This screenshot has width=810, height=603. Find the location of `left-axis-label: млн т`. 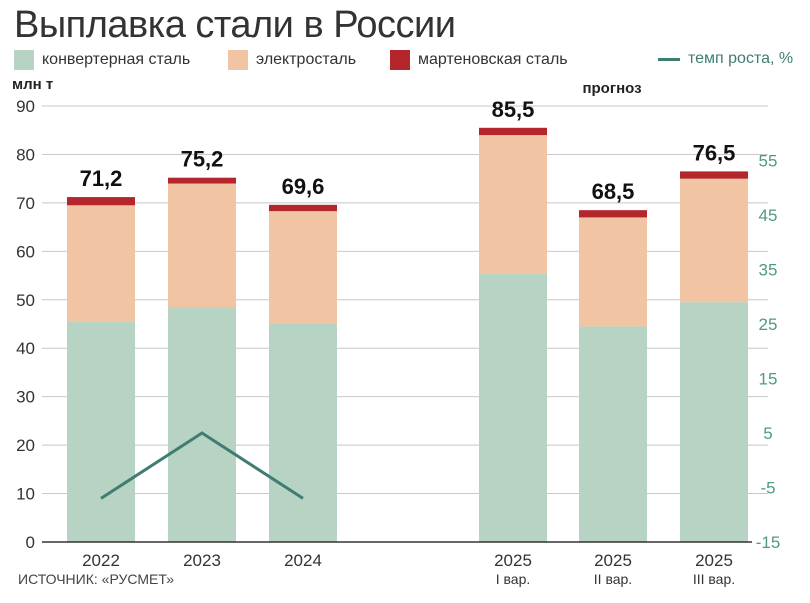

left-axis-label: млн т is located at coordinates (32, 84).